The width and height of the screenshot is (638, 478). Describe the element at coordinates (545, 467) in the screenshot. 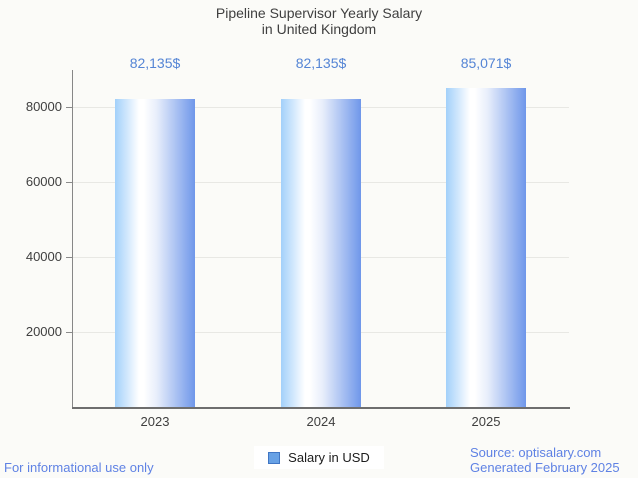

I see `footer-generated-line: Generated February 2025` at that location.